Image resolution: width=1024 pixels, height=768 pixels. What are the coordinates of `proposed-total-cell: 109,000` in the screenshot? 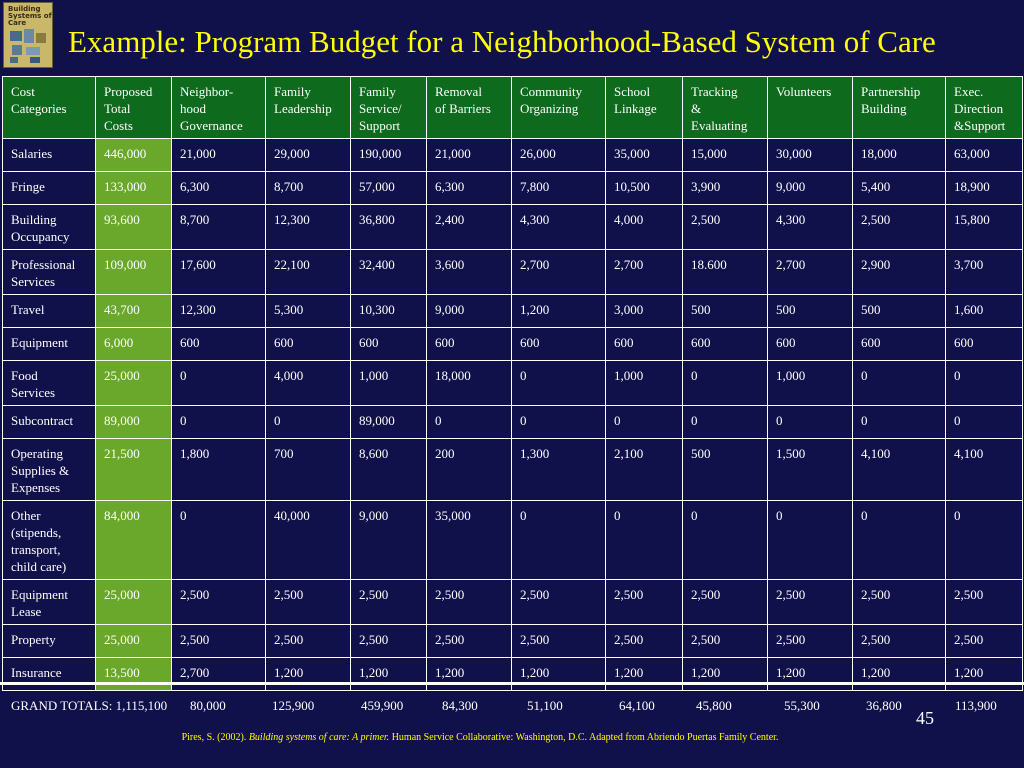 It's located at (133, 272).